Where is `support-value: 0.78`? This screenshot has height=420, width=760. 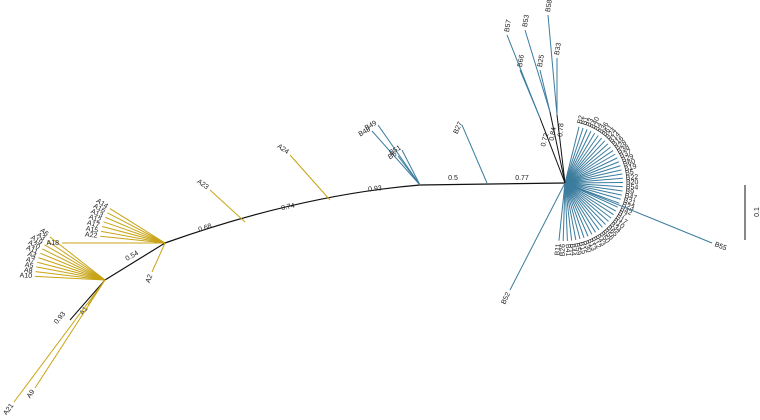 support-value: 0.78 is located at coordinates (561, 130).